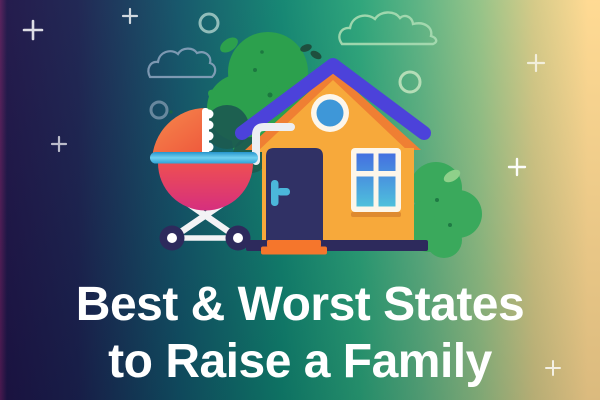  I want to click on stroller-band, so click(204, 158).